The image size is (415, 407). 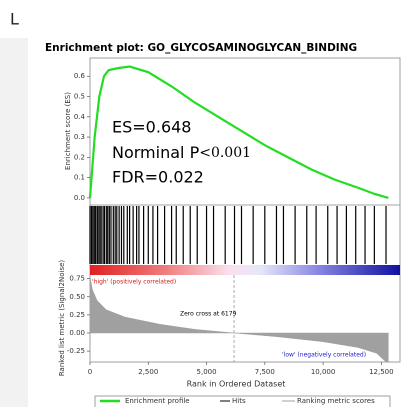 I want to click on side-strip, so click(x=14, y=222).